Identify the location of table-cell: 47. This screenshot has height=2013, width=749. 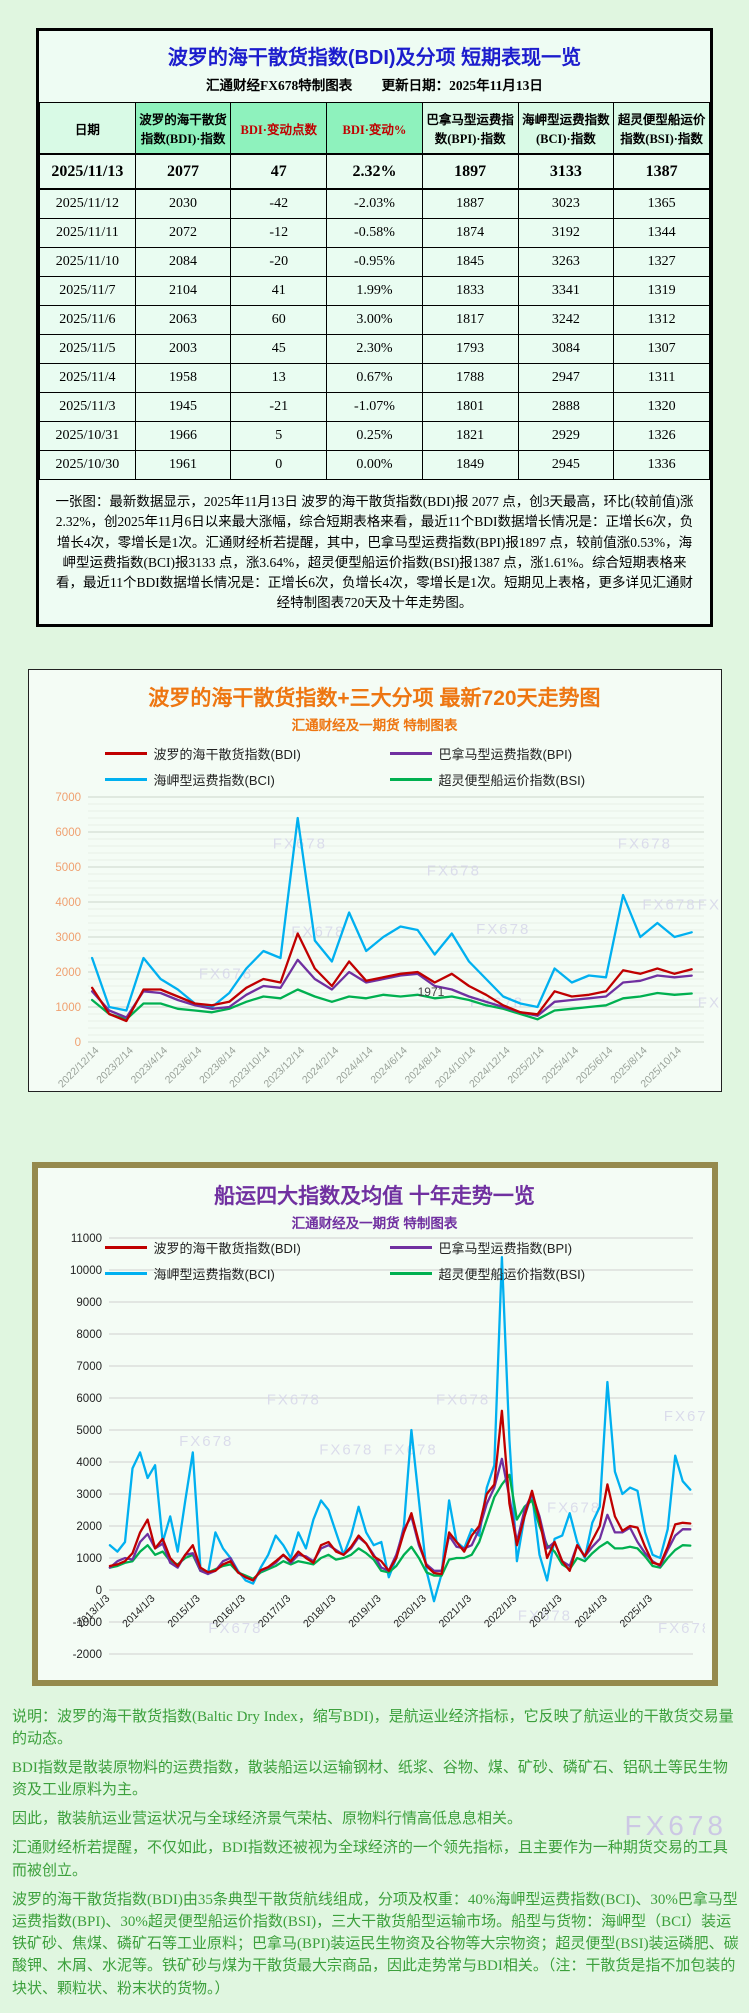
(279, 171).